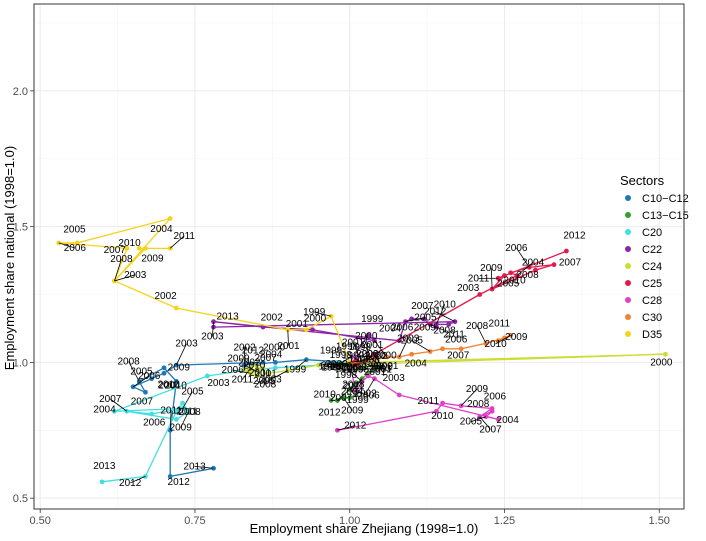 The image size is (706, 541). Describe the element at coordinates (665, 199) in the screenshot. I see `legend-label: C10−C12` at that location.